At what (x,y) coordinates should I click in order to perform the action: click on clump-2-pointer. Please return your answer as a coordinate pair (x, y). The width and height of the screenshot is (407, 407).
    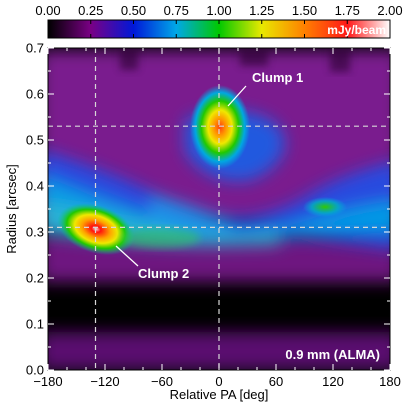
    Looking at the image, I should click on (127, 256).